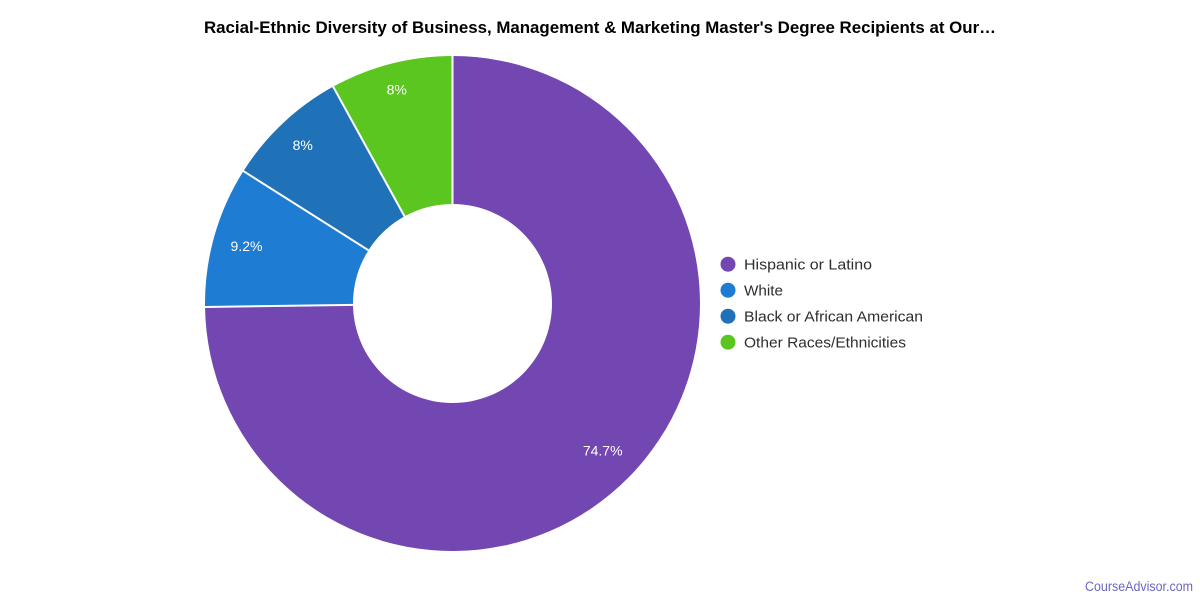 The image size is (1200, 600). Describe the element at coordinates (833, 317) in the screenshot. I see `svg-text: Black or African American` at that location.